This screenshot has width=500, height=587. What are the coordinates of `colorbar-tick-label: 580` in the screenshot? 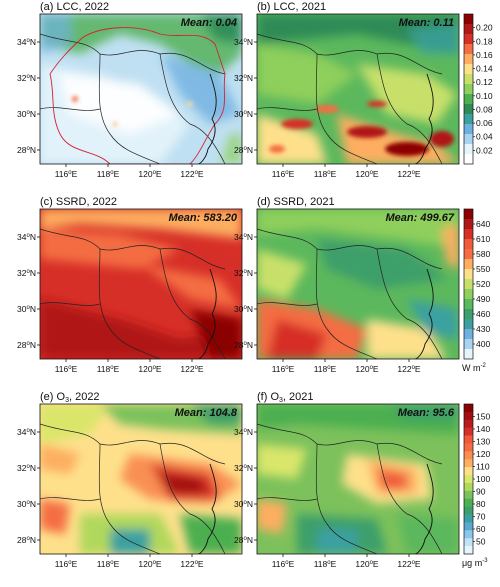 It's located at (483, 254).